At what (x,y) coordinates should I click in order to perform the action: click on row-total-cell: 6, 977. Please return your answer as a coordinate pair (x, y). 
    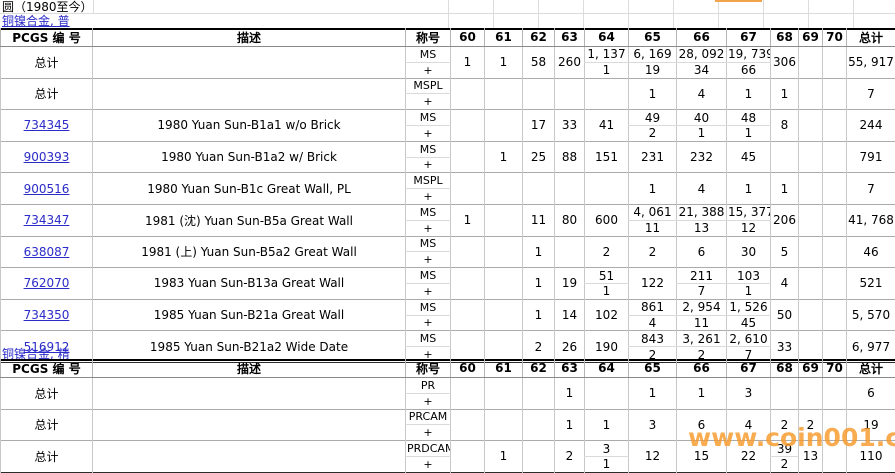
    Looking at the image, I should click on (871, 347).